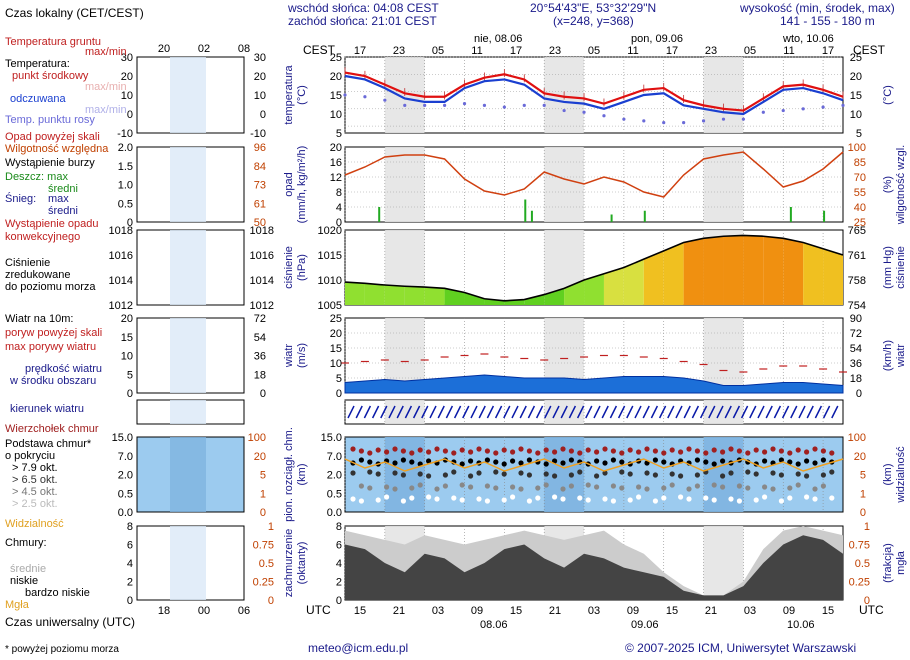  I want to click on legend-label: konwekcyjnego, so click(42, 237).